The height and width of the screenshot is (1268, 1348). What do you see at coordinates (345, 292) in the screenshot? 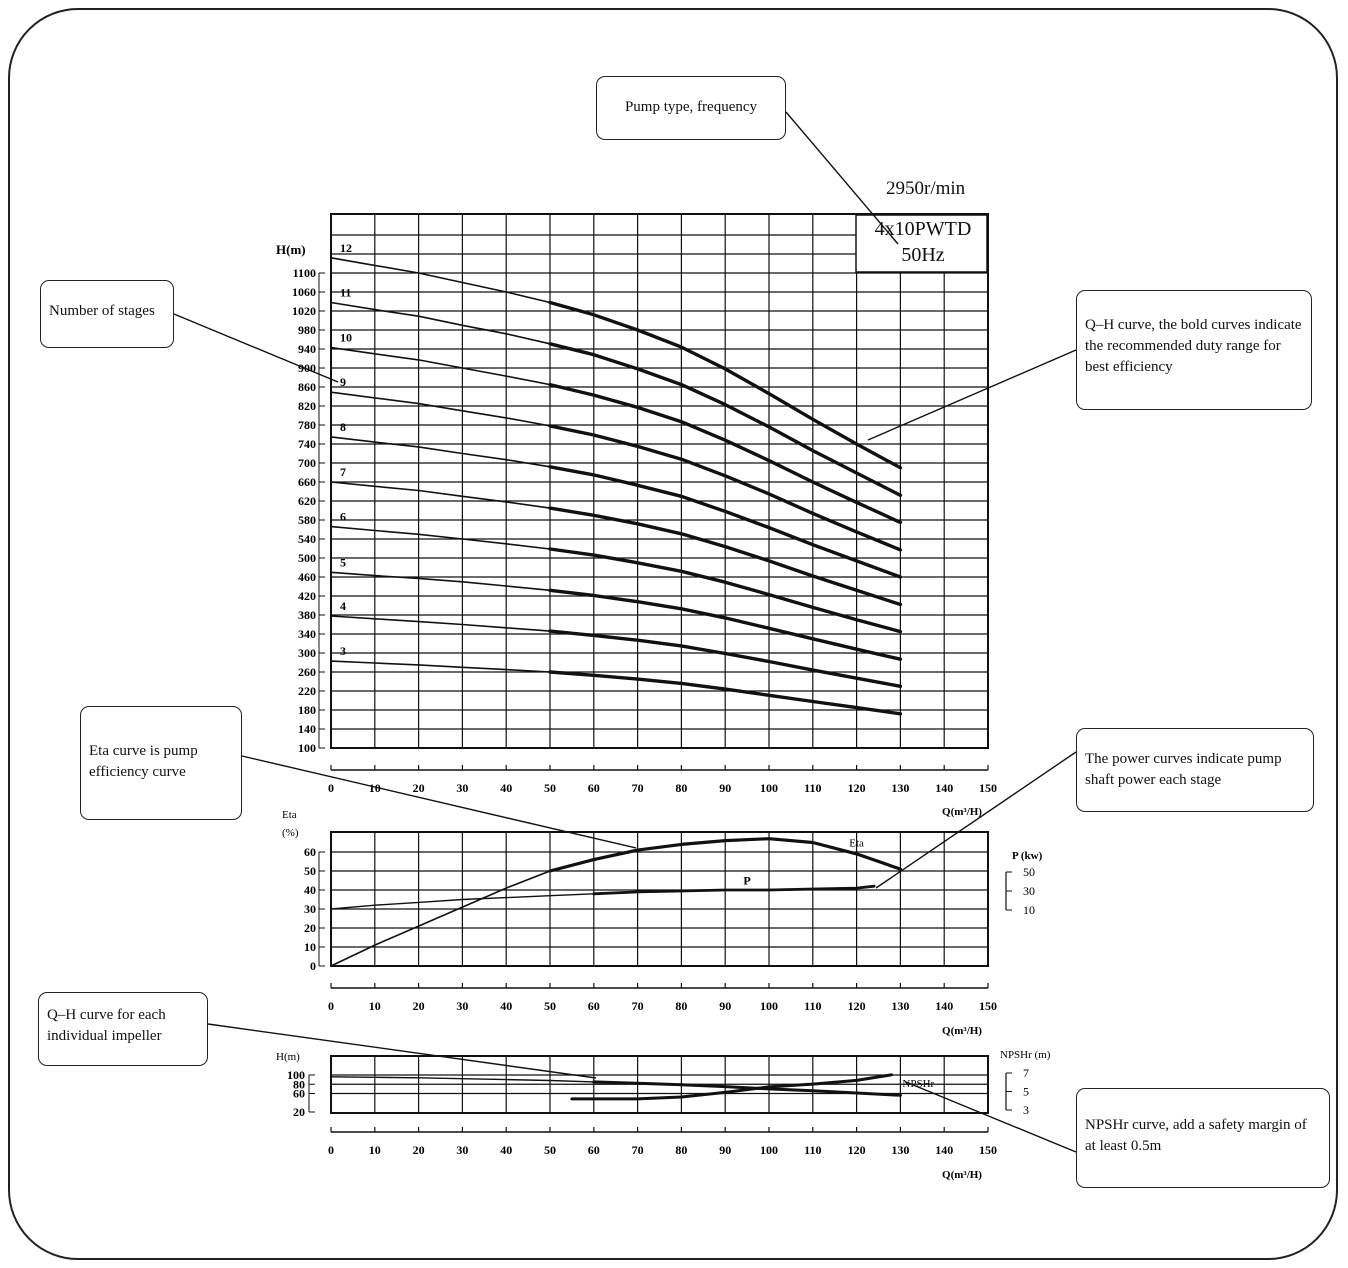
I see `stage-label: 11` at bounding box center [345, 292].